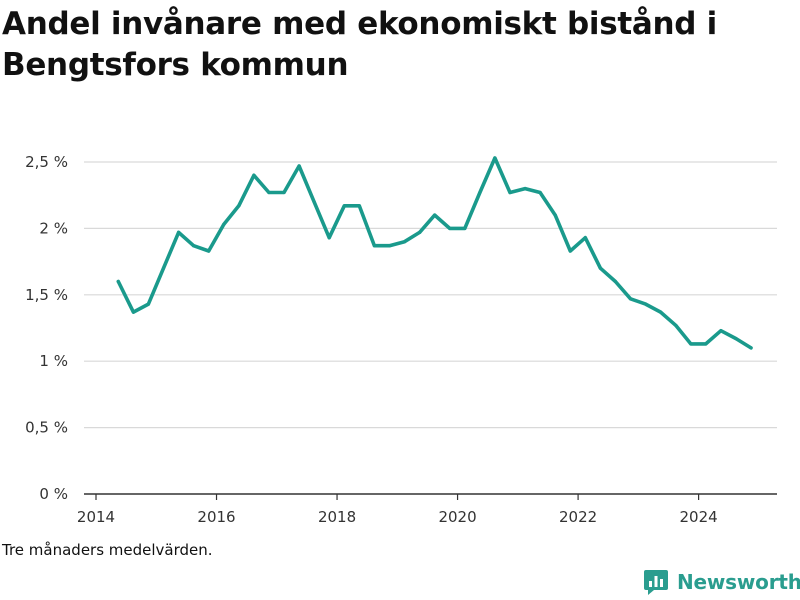 Image resolution: width=800 pixels, height=600 pixels. What do you see at coordinates (578, 517) in the screenshot?
I see `x-tick-label: 2022` at bounding box center [578, 517].